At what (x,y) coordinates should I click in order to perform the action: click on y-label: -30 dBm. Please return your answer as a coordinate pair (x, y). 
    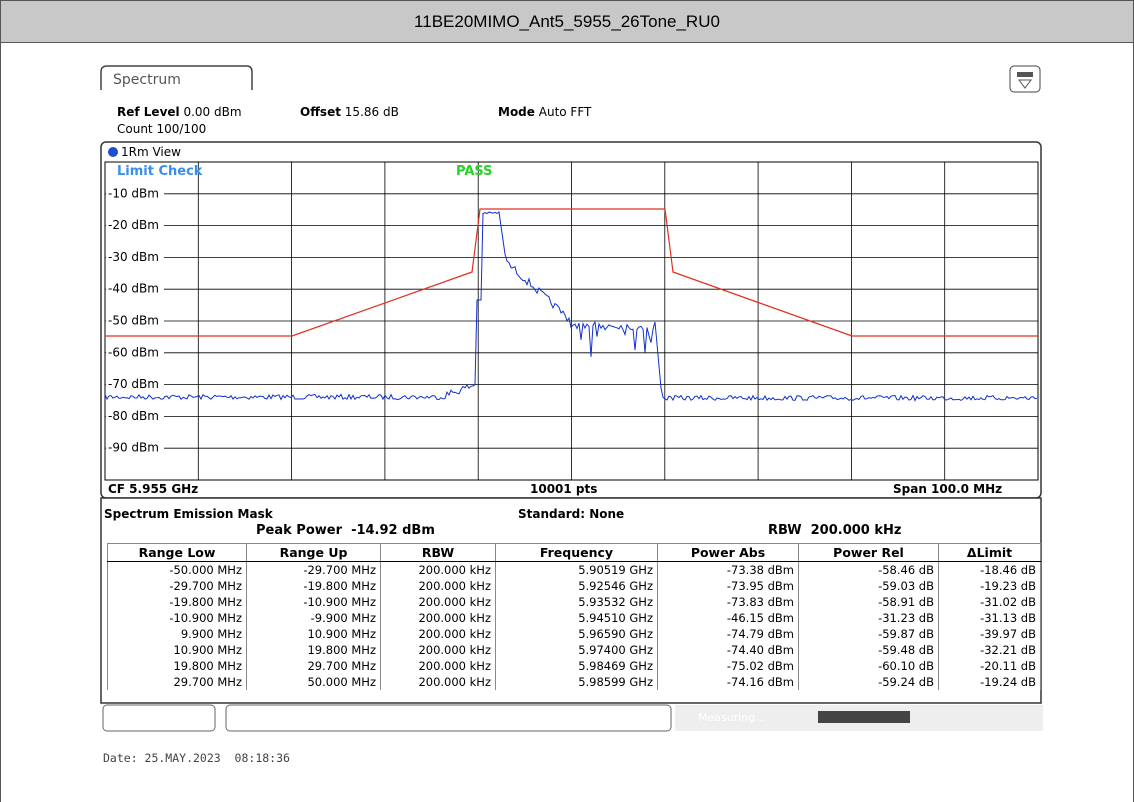
    Looking at the image, I should click on (133, 257).